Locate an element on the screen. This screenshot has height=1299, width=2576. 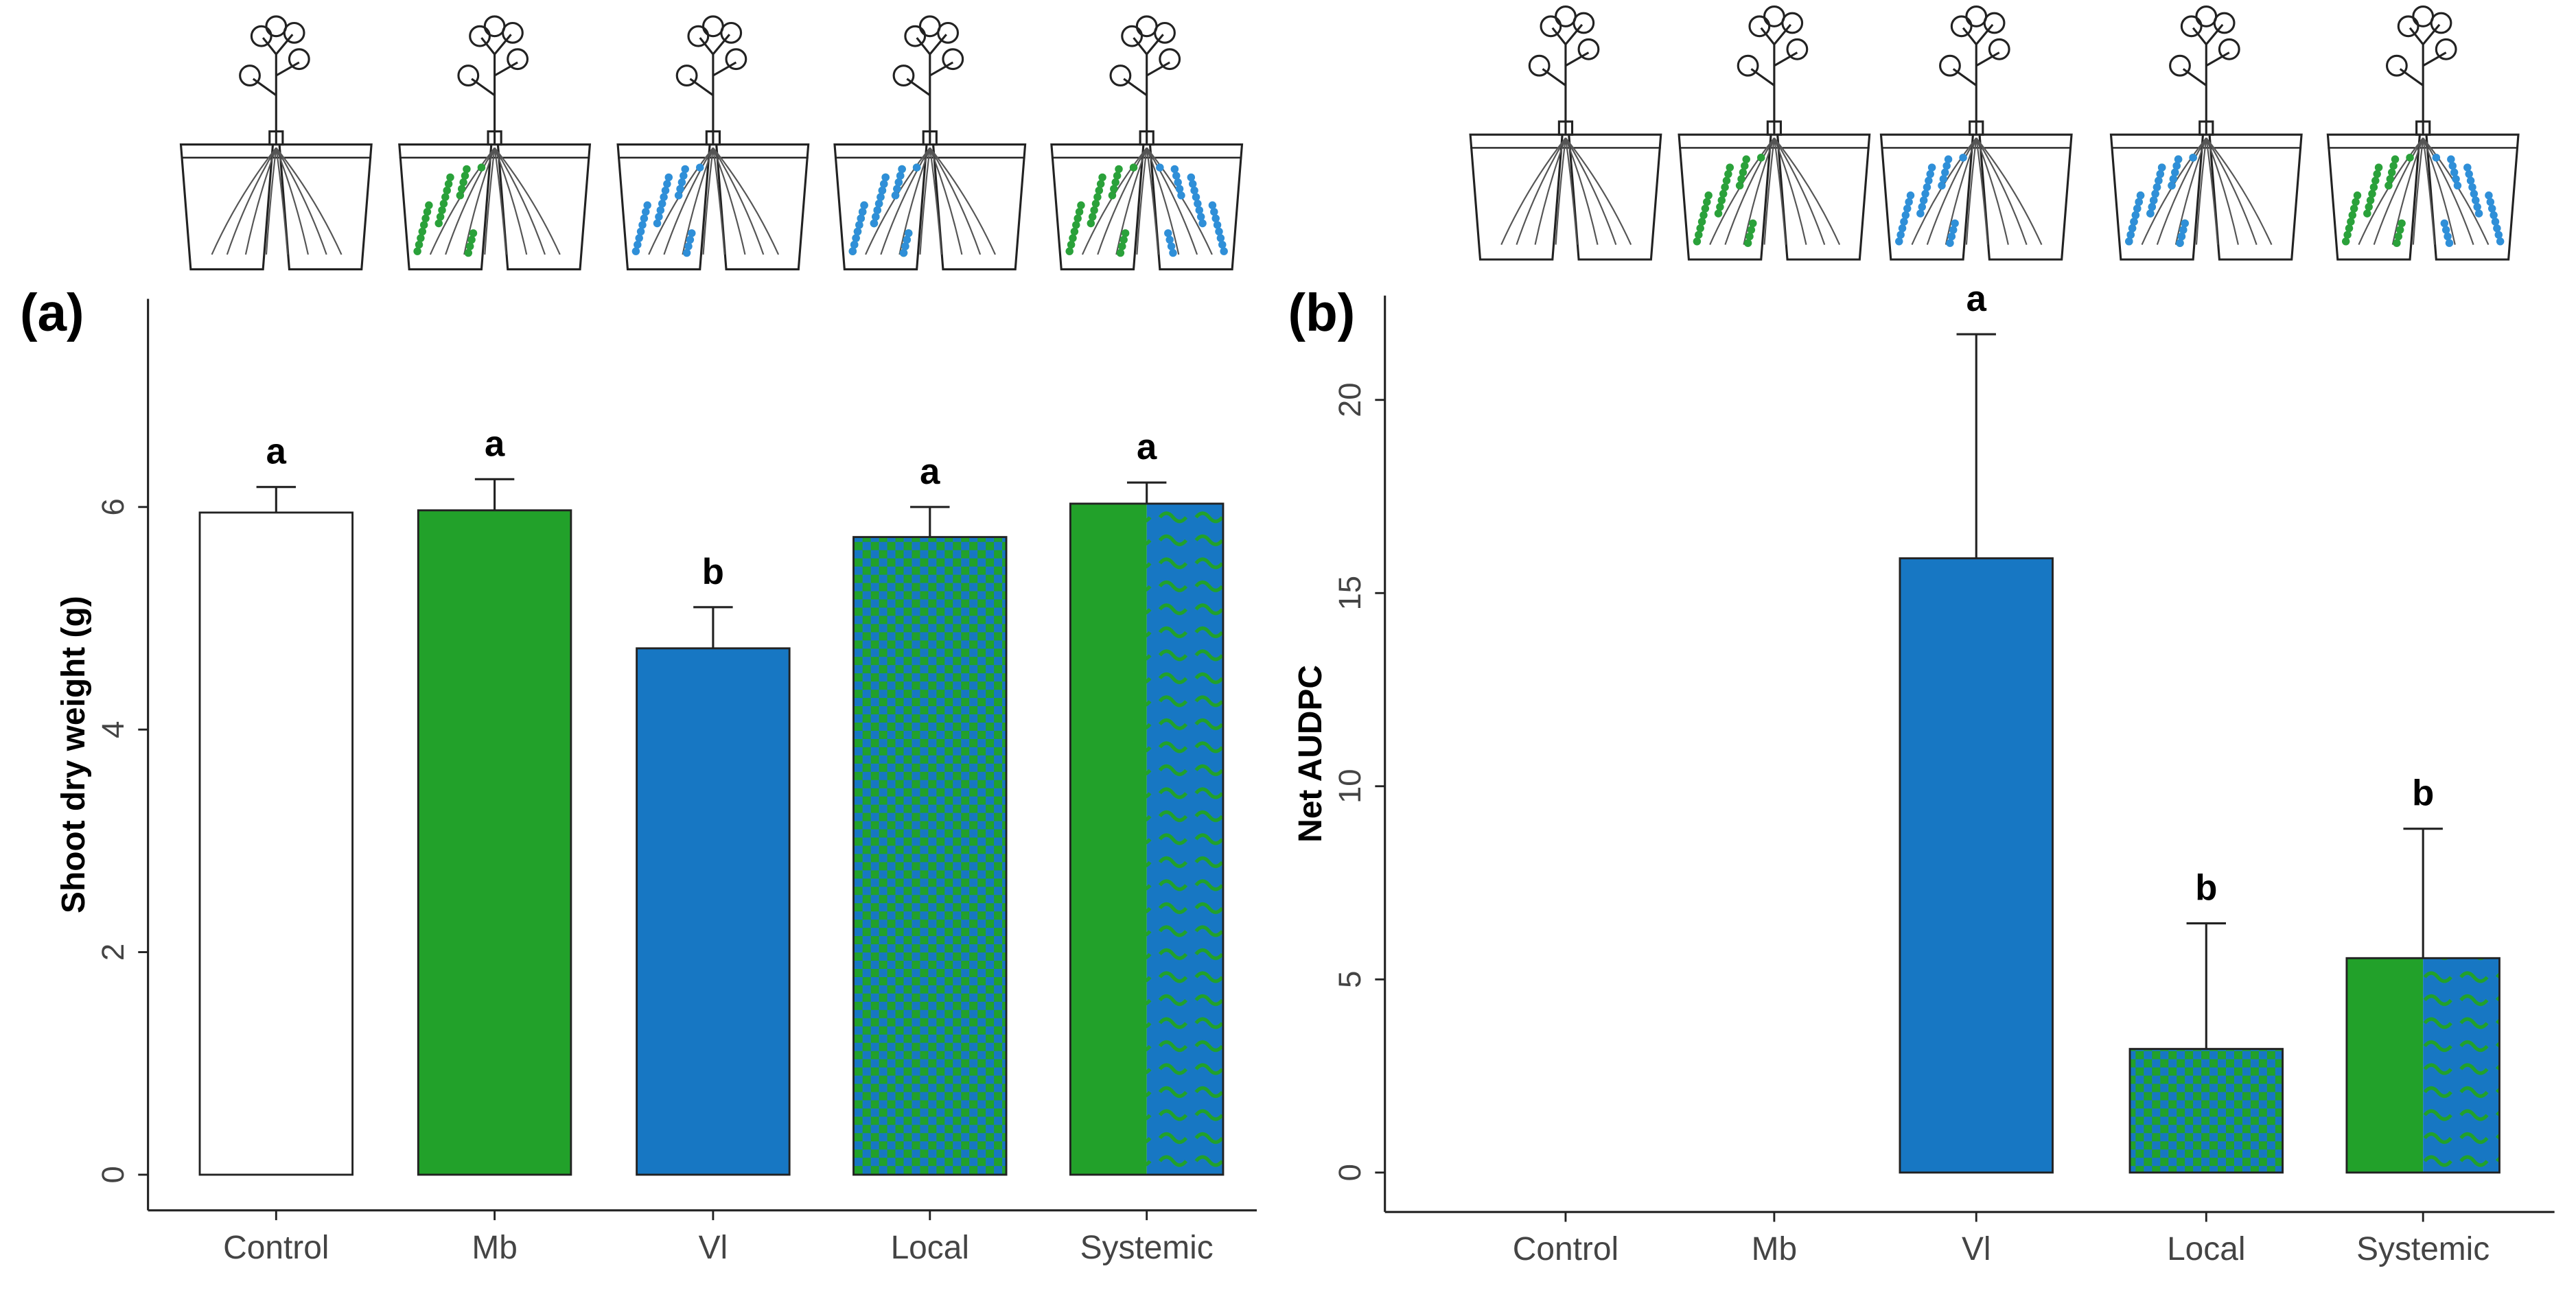
pot is located at coordinates (1725, 197).